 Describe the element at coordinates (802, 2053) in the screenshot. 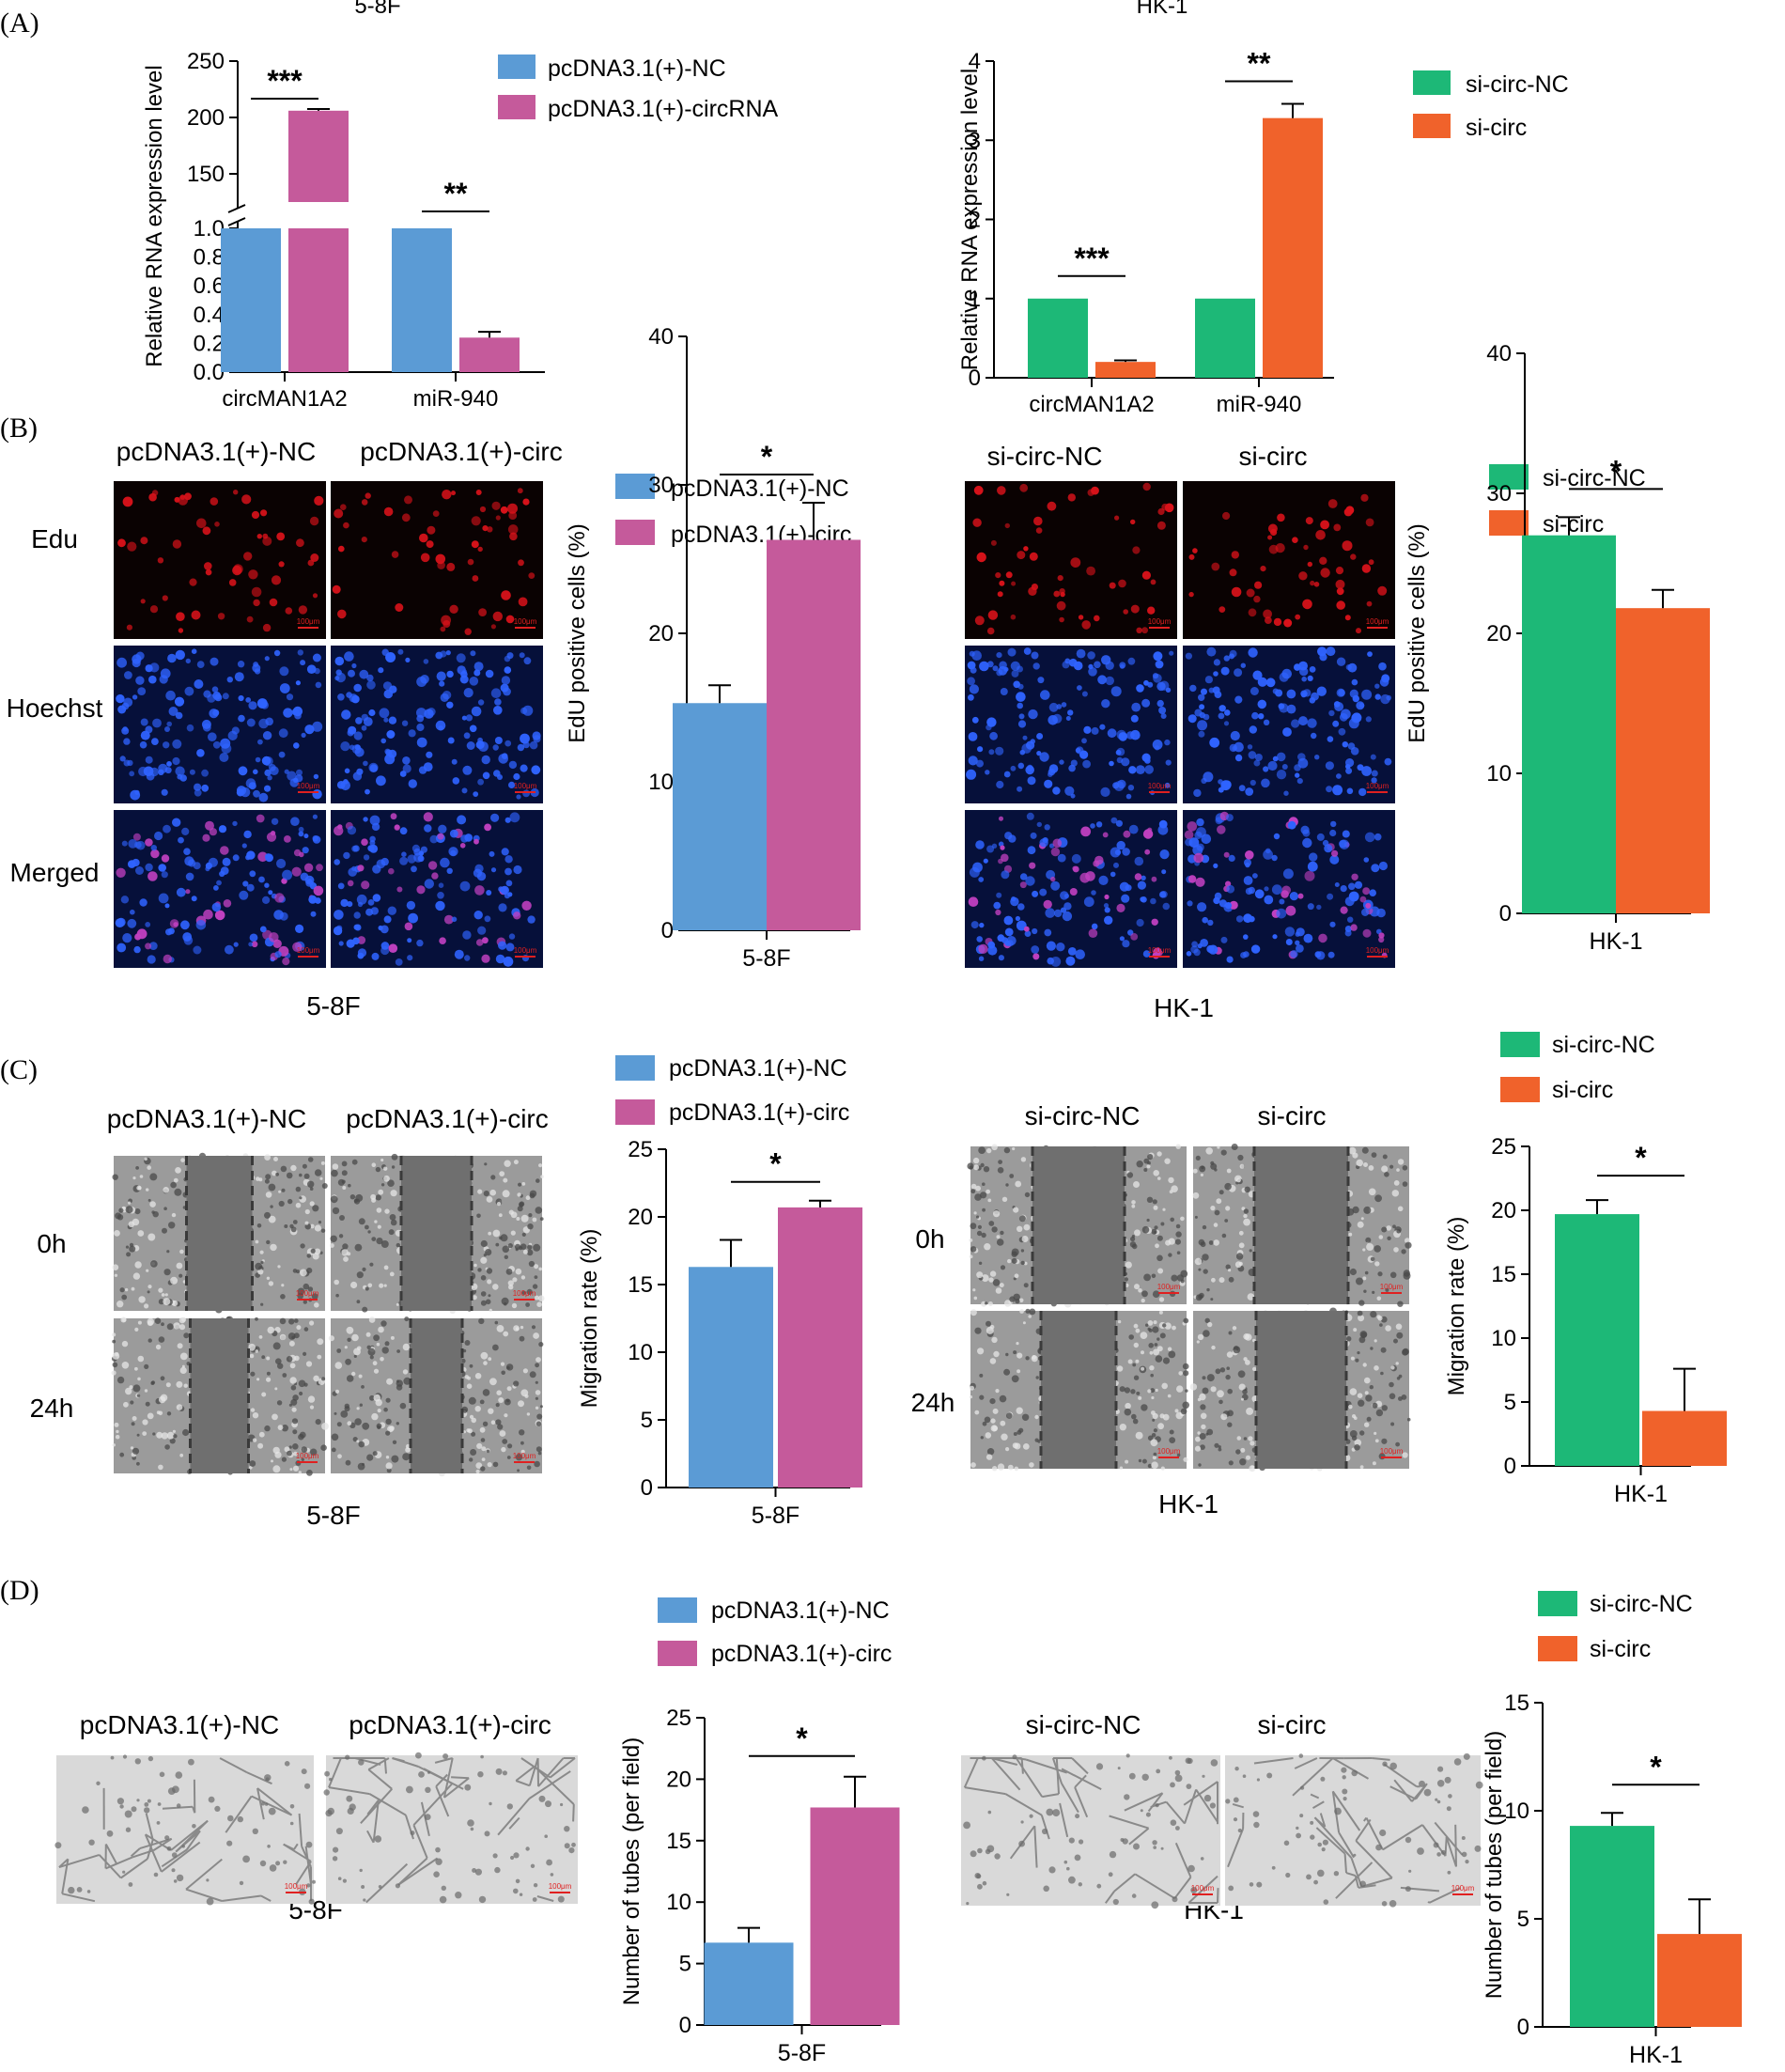

I see `chart-D-5-8F-x-label: 5-8F` at that location.